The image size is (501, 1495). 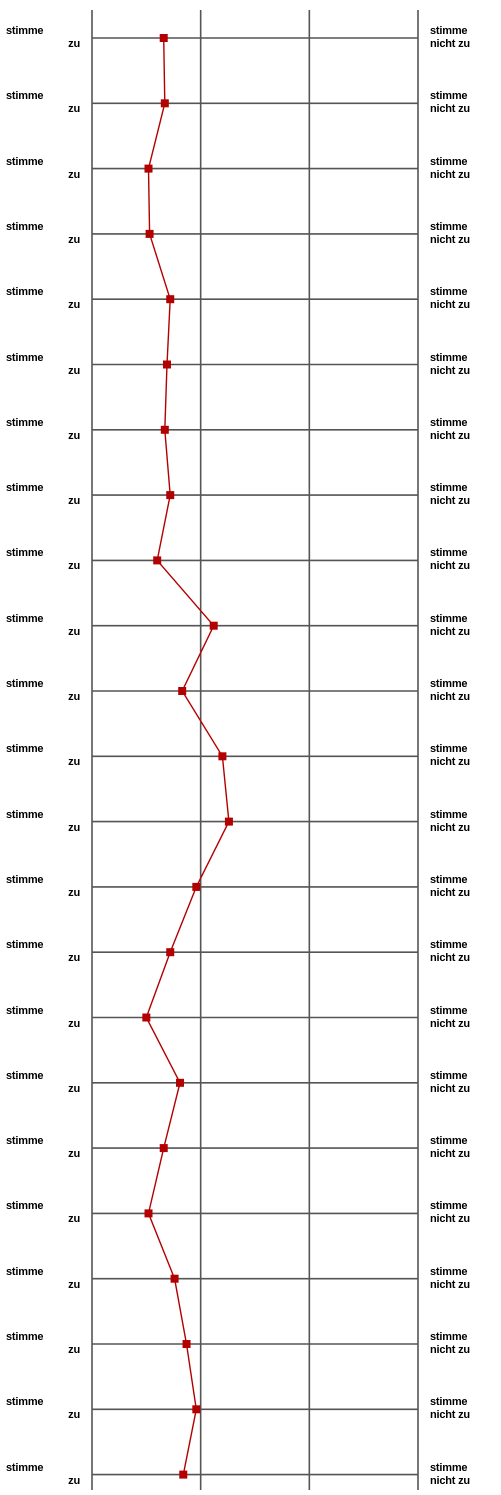 I want to click on left-anchor-label-18: stimme zu, so click(x=43, y=1148).